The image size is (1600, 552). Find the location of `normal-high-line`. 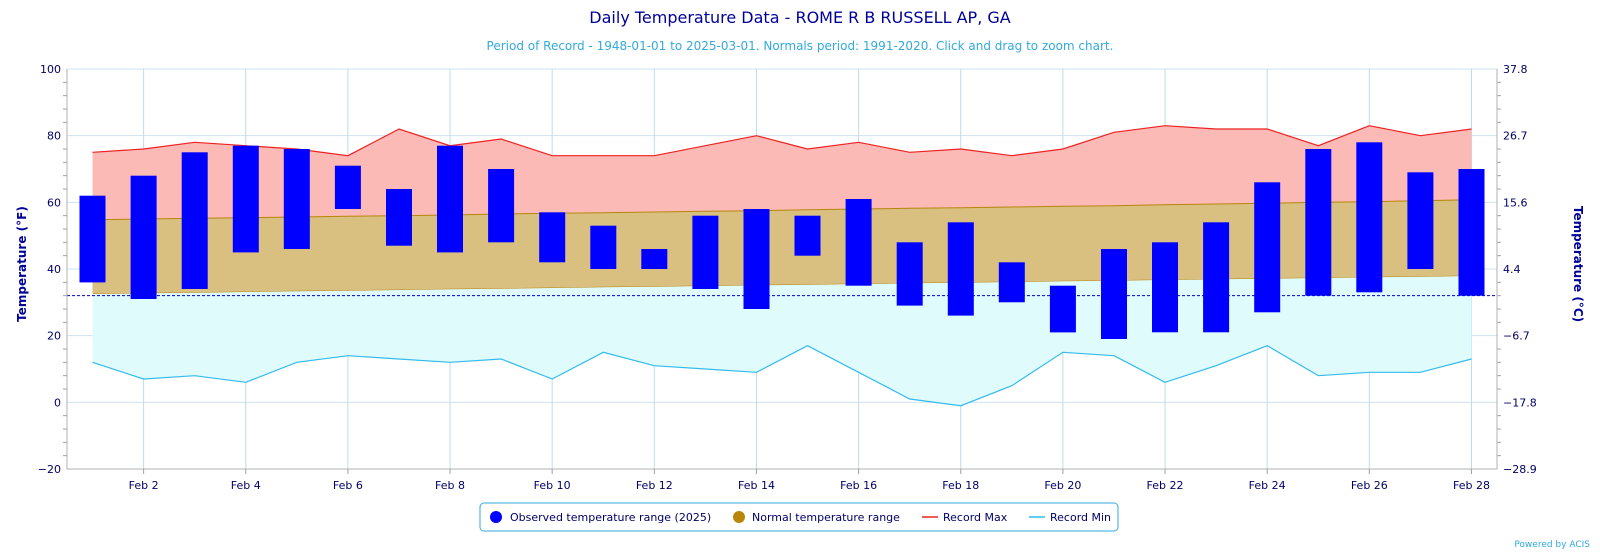

normal-high-line is located at coordinates (782, 210).